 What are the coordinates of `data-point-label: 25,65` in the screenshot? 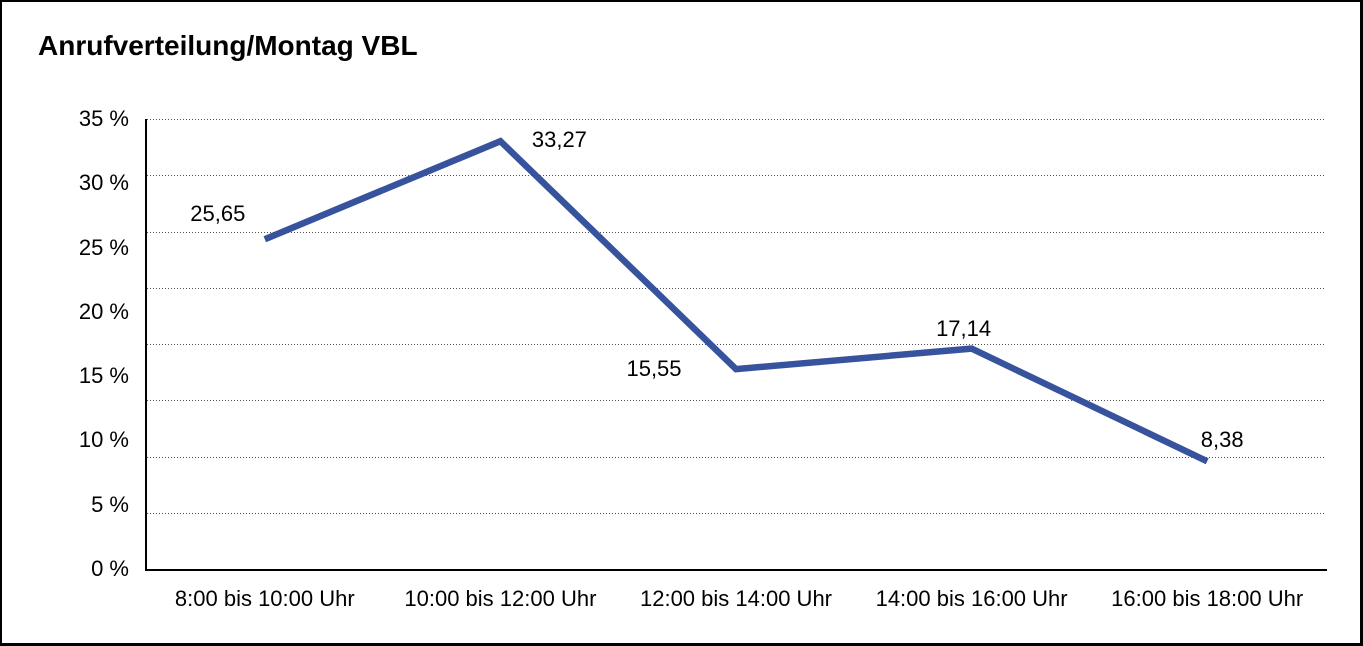 It's located at (218, 214).